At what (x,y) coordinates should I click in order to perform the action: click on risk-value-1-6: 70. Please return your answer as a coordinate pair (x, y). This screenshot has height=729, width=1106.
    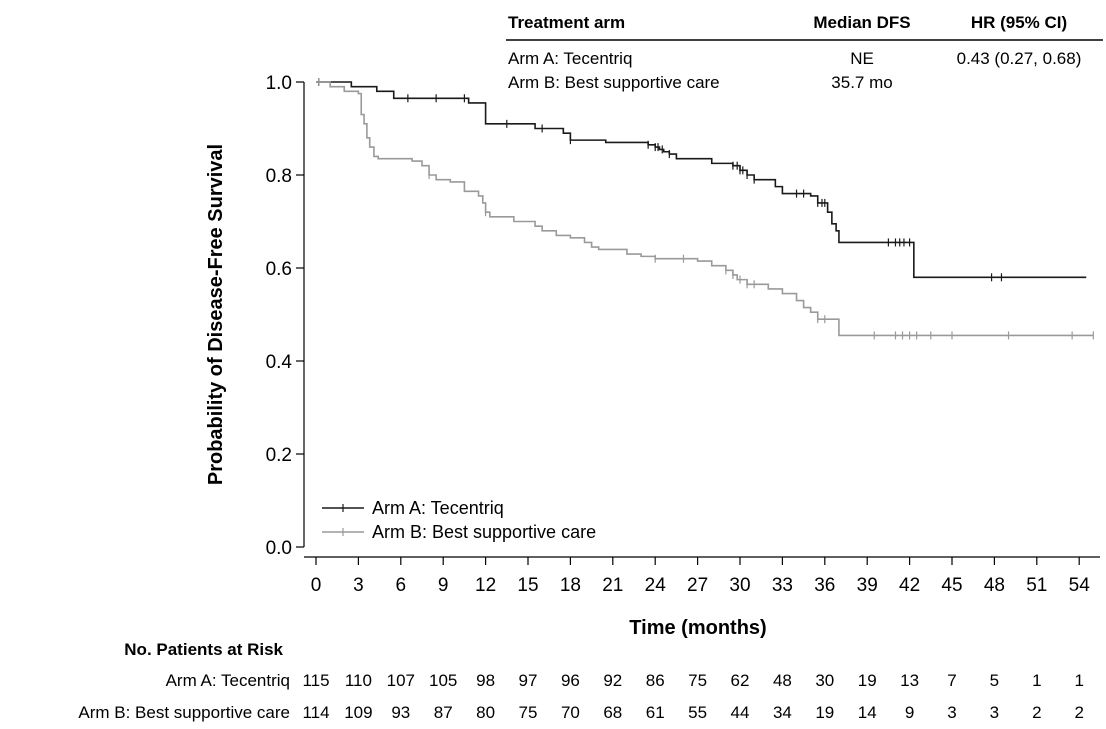
    Looking at the image, I should click on (570, 712).